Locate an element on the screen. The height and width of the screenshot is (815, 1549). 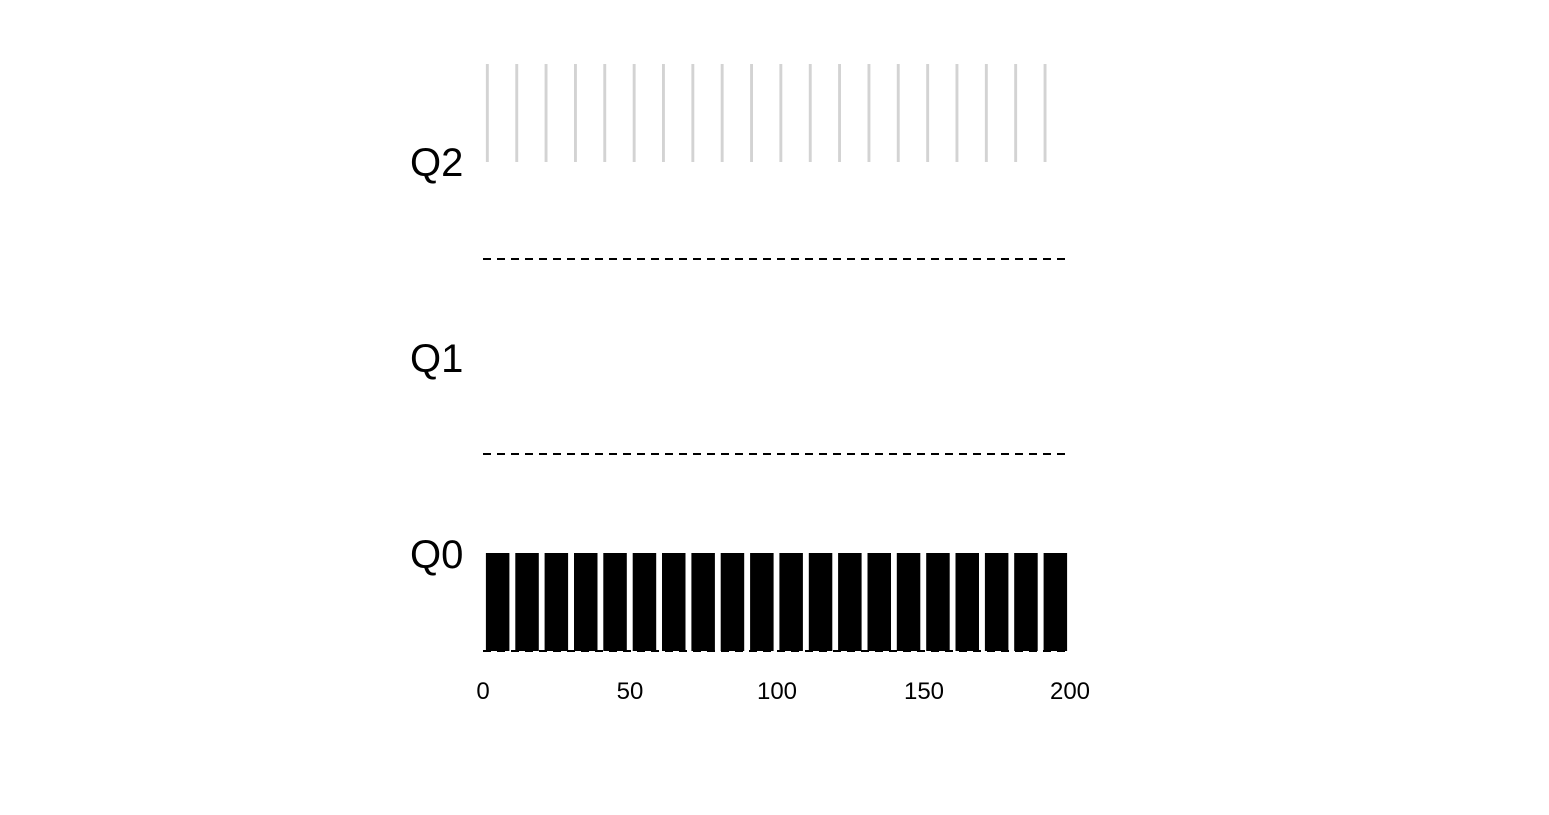
x-axis-ticks: 0 50 100 150 200 is located at coordinates (783, 691).